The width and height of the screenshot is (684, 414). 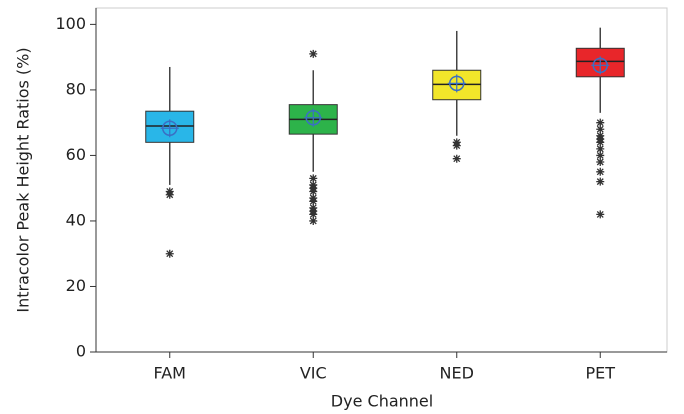 What do you see at coordinates (76, 219) in the screenshot?
I see `y-tick-label: 40` at bounding box center [76, 219].